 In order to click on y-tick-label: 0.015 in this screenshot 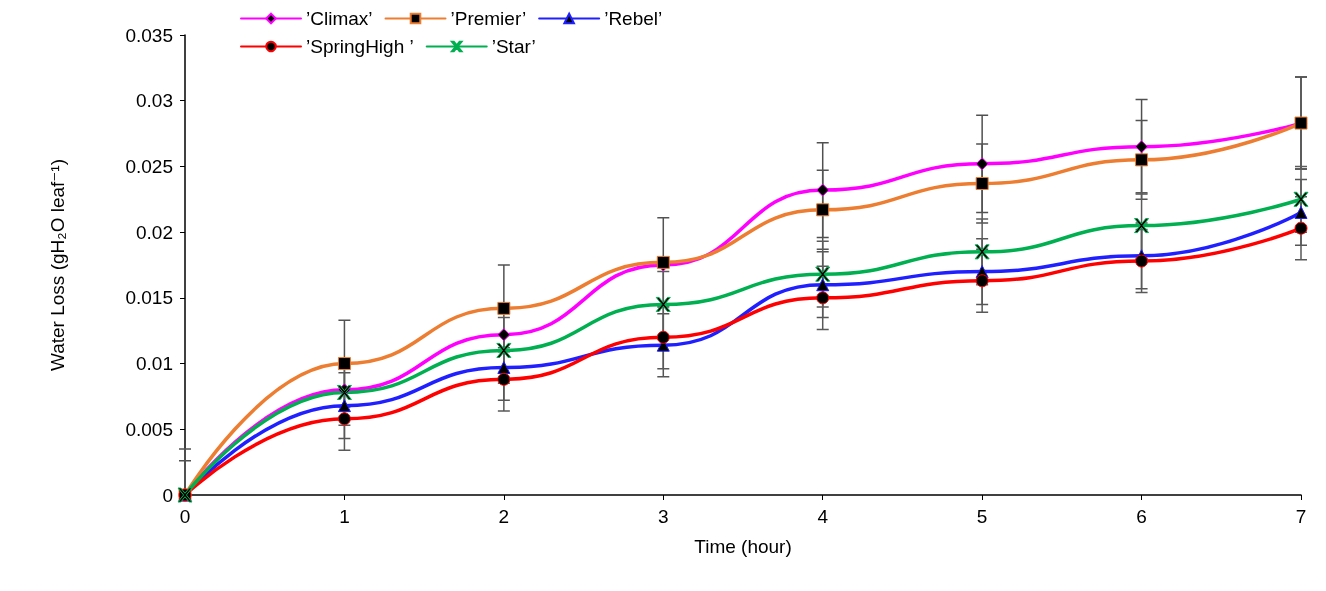, I will do `click(149, 298)`.